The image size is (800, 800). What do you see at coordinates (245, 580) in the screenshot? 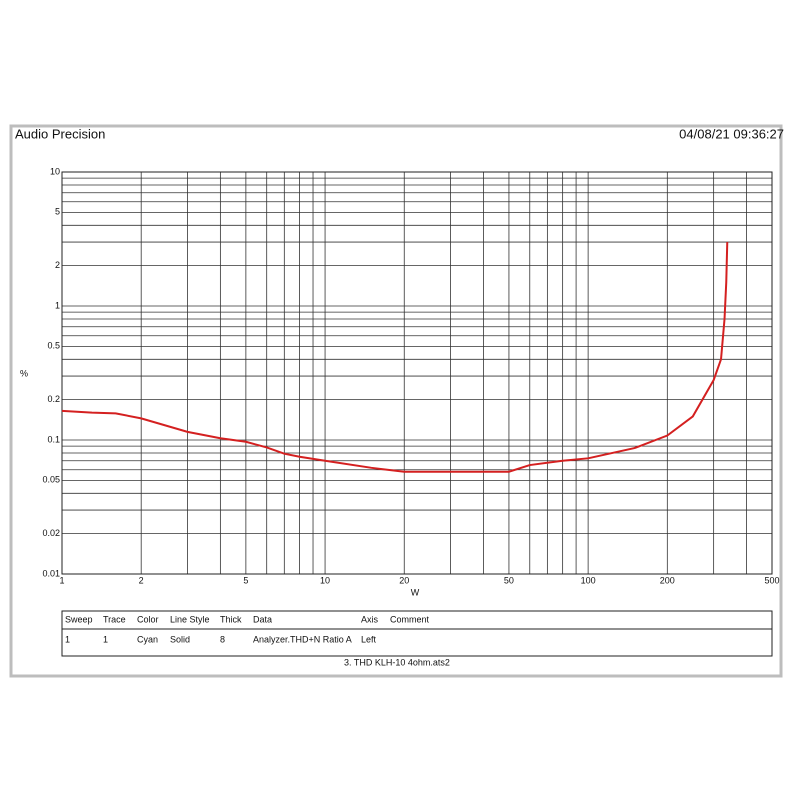
I see `x-tick-label: 5` at bounding box center [245, 580].